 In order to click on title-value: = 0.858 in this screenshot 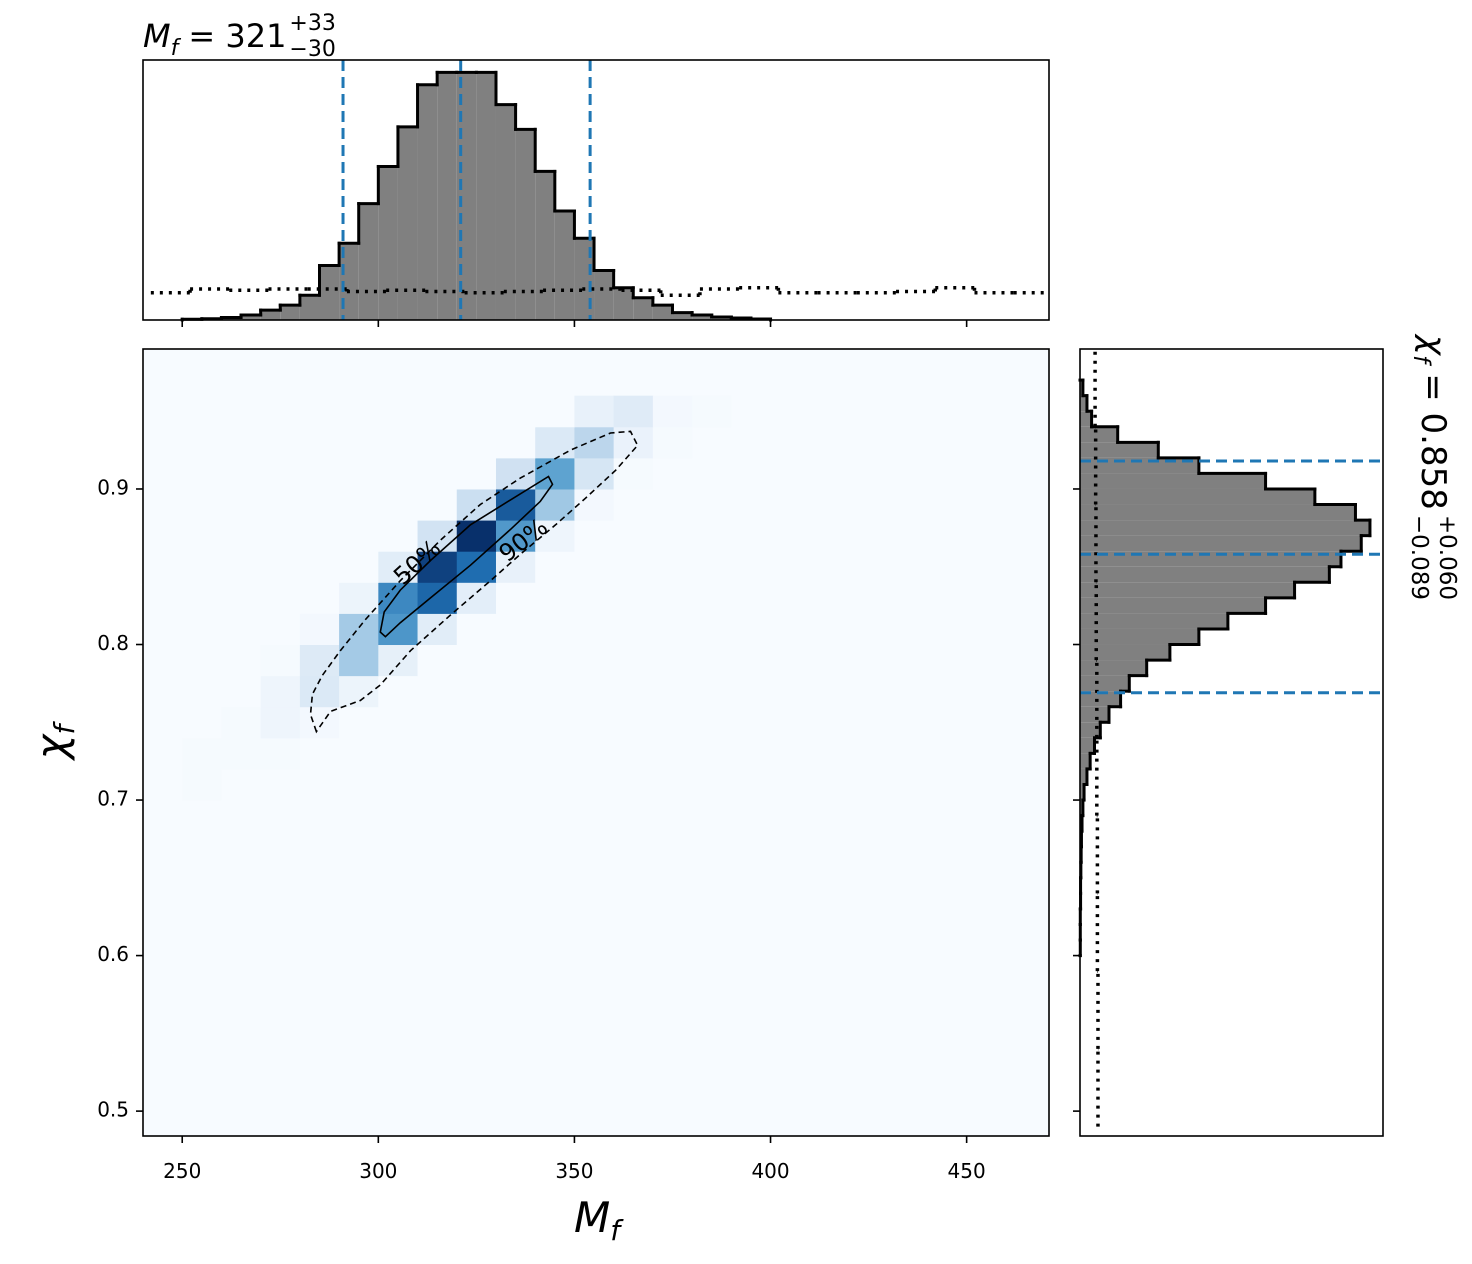, I will do `click(1433, 441)`.